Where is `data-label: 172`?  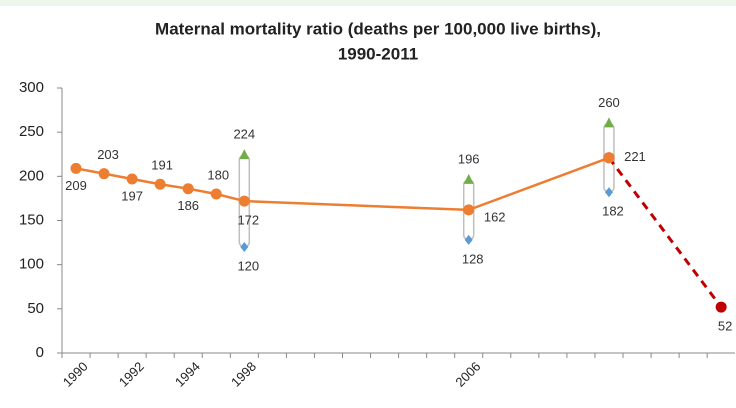
data-label: 172 is located at coordinates (248, 220).